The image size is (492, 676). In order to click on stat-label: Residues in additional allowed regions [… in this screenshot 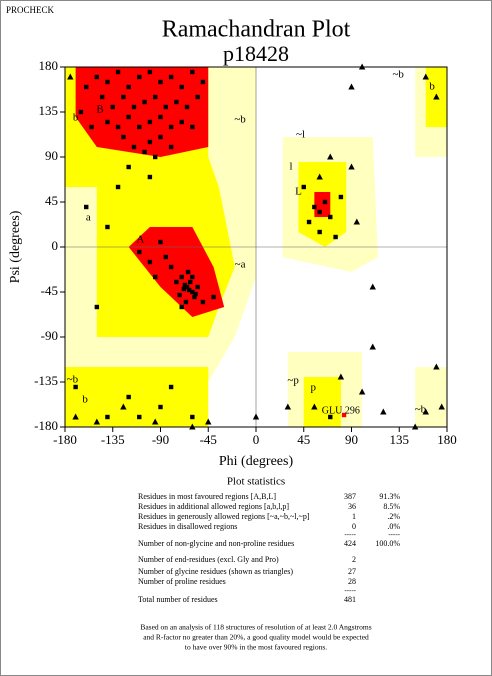, I will do `click(213, 506)`.